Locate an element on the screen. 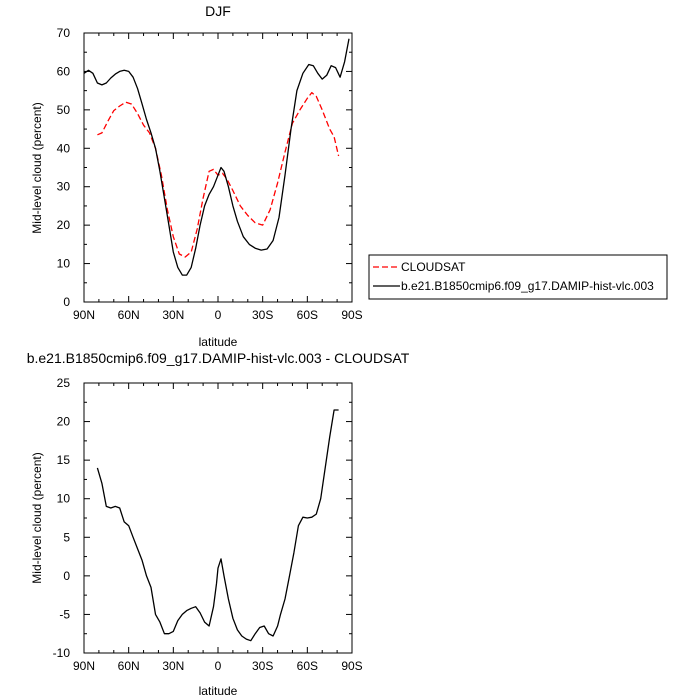 The width and height of the screenshot is (700, 700). bottom-y-tick-label: 20 is located at coordinates (64, 422).